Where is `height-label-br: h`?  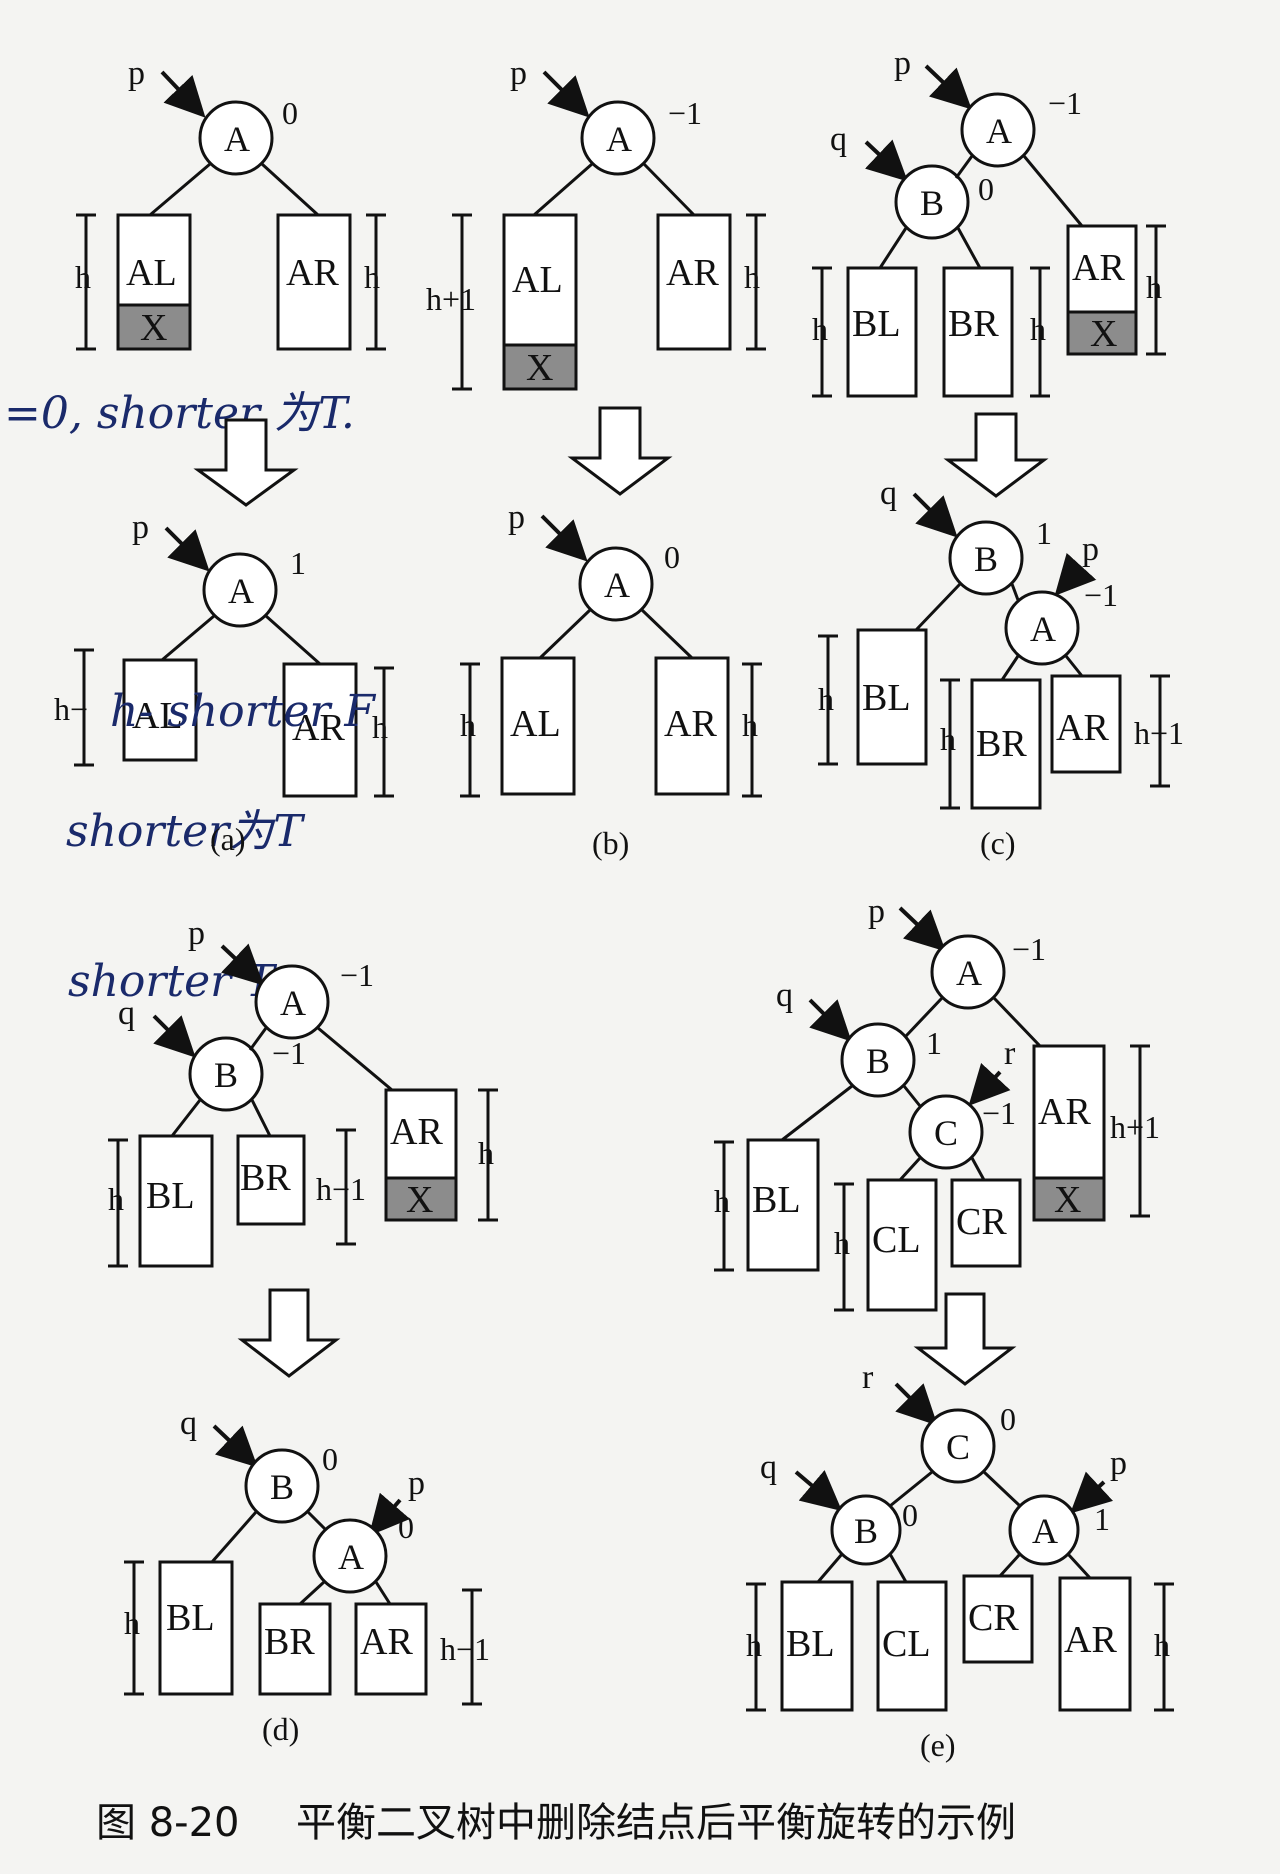 height-label-br: h is located at coordinates (1038, 329).